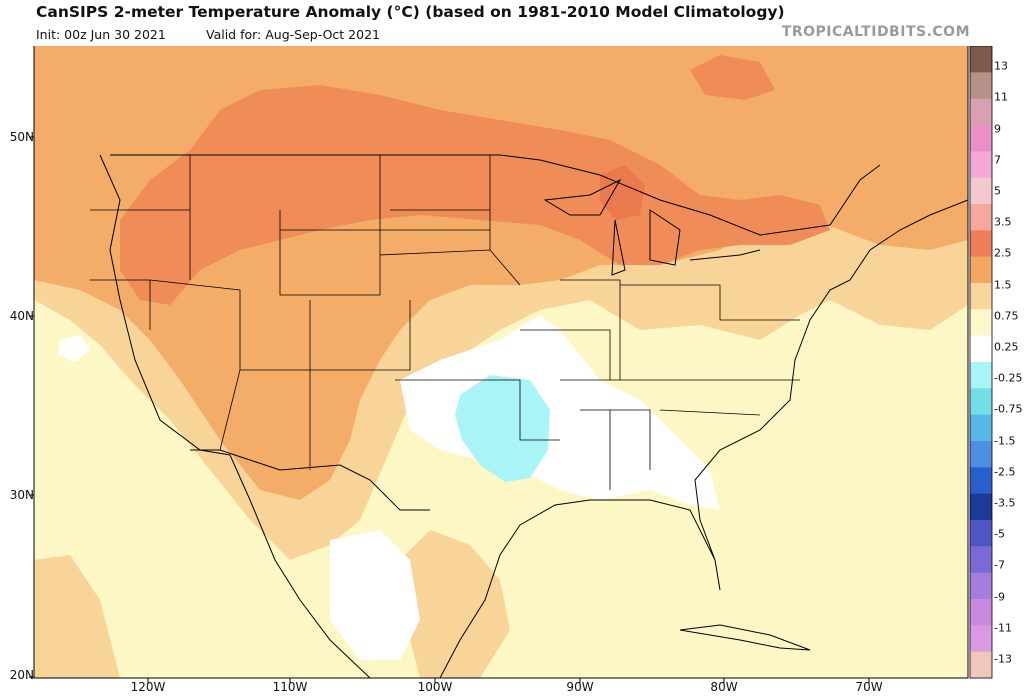 The height and width of the screenshot is (696, 1024). Describe the element at coordinates (495, 195) in the screenshot. I see `us-canada-border` at that location.